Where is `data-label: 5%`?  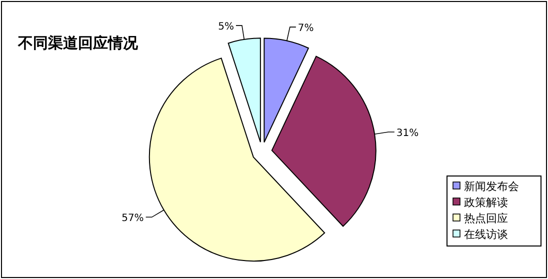 data-label: 5% is located at coordinates (226, 27).